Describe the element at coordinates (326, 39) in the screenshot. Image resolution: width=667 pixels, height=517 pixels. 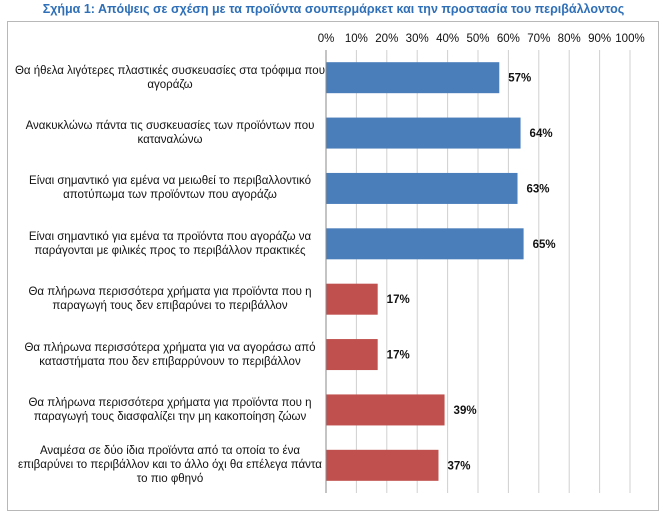
I see `x-tick-label: 0%` at that location.